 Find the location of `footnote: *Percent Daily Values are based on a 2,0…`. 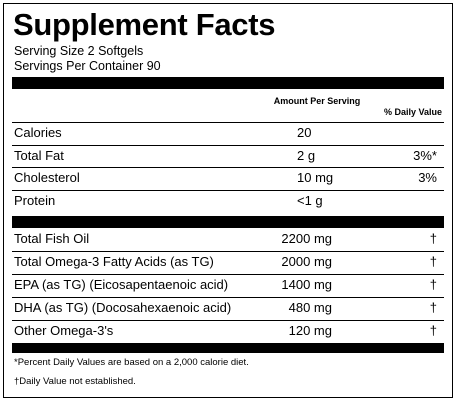

footnote: *Percent Daily Values are based on a 2,0… is located at coordinates (131, 362).